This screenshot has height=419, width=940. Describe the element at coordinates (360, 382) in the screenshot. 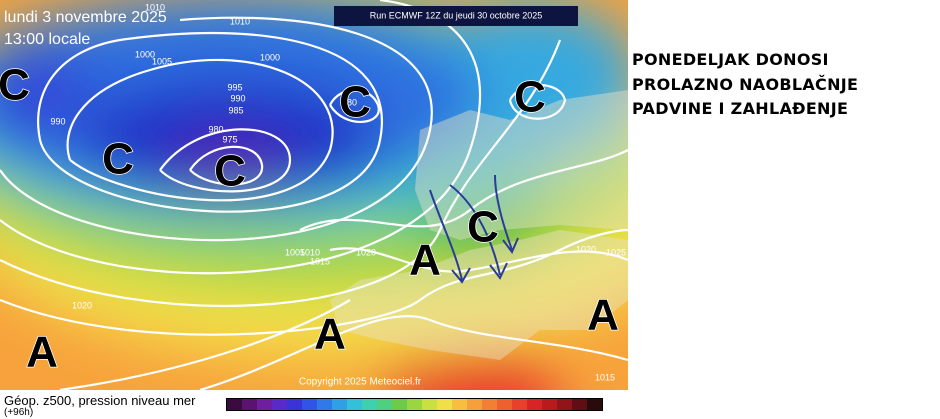

I see `copyright: Copyright 2025 Meteociel.fr` at that location.